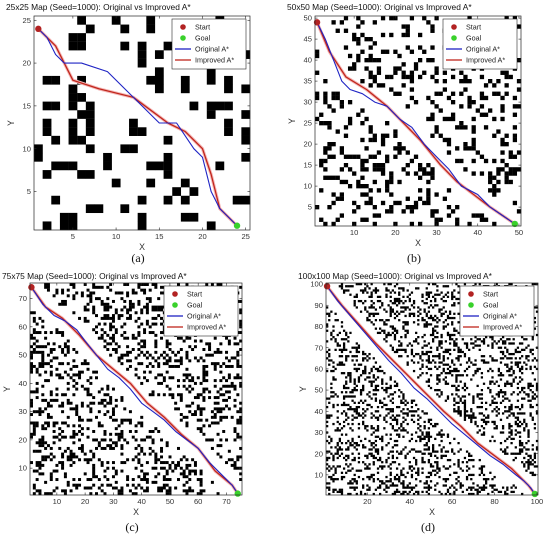 The image size is (550, 538). I want to click on y-tick-label: 80, so click(319, 326).